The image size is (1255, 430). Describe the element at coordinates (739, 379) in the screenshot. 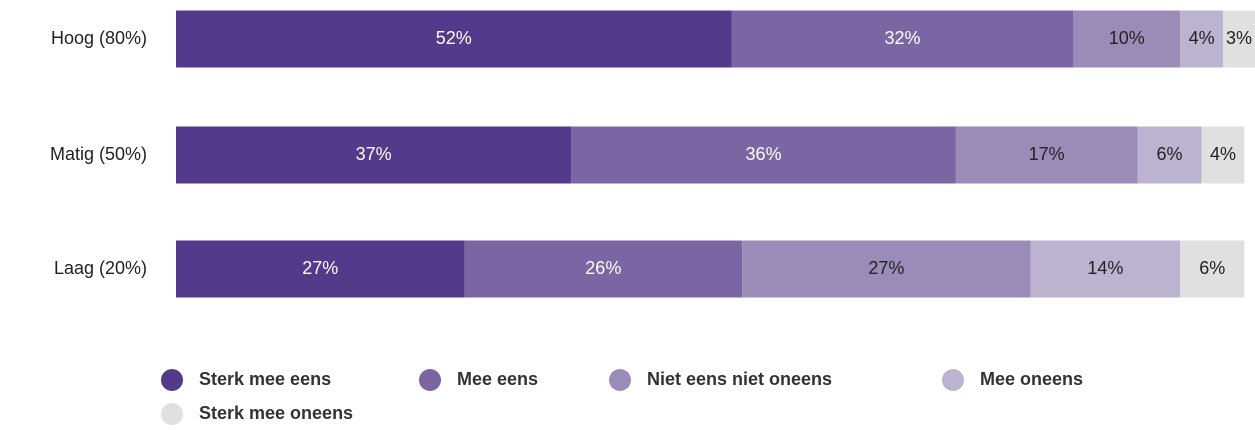

I see `legend-label: Niet eens niet oneens` at that location.